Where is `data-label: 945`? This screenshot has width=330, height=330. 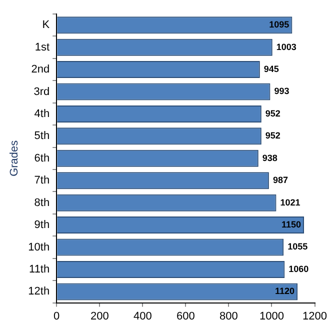 data-label: 945 is located at coordinates (271, 69).